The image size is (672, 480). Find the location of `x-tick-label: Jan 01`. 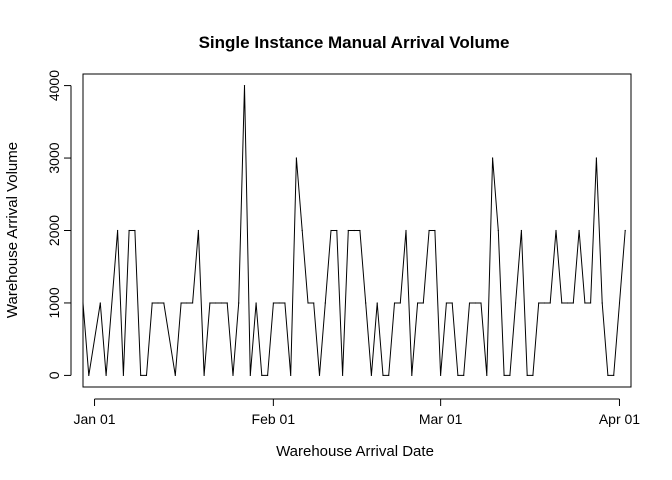

x-tick-label: Jan 01 is located at coordinates (95, 419).